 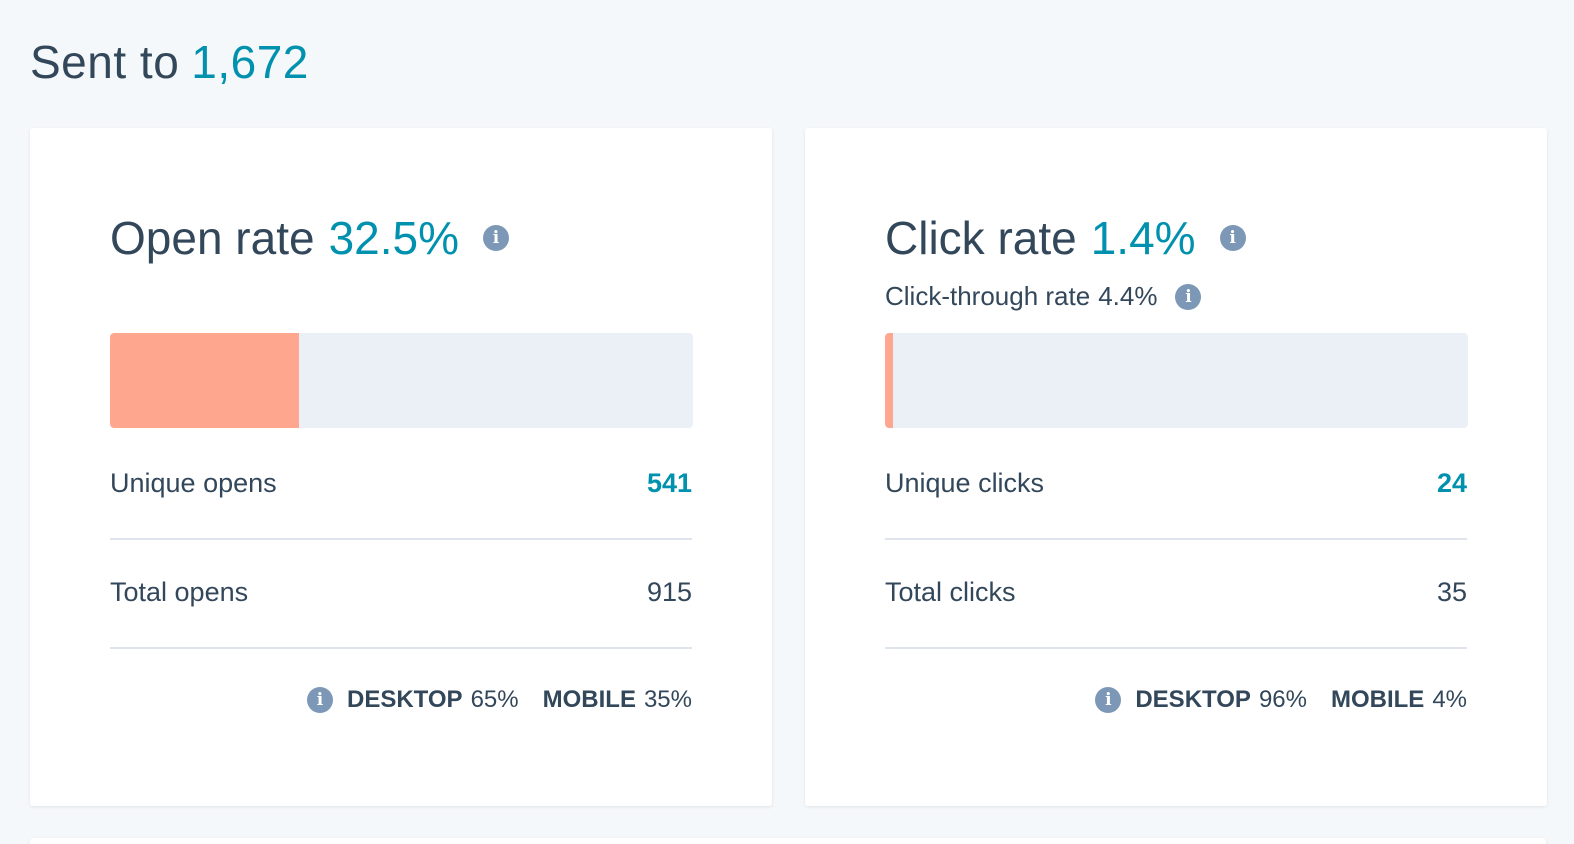 What do you see at coordinates (1451, 482) in the screenshot?
I see `unique-clicks-value: 24` at bounding box center [1451, 482].